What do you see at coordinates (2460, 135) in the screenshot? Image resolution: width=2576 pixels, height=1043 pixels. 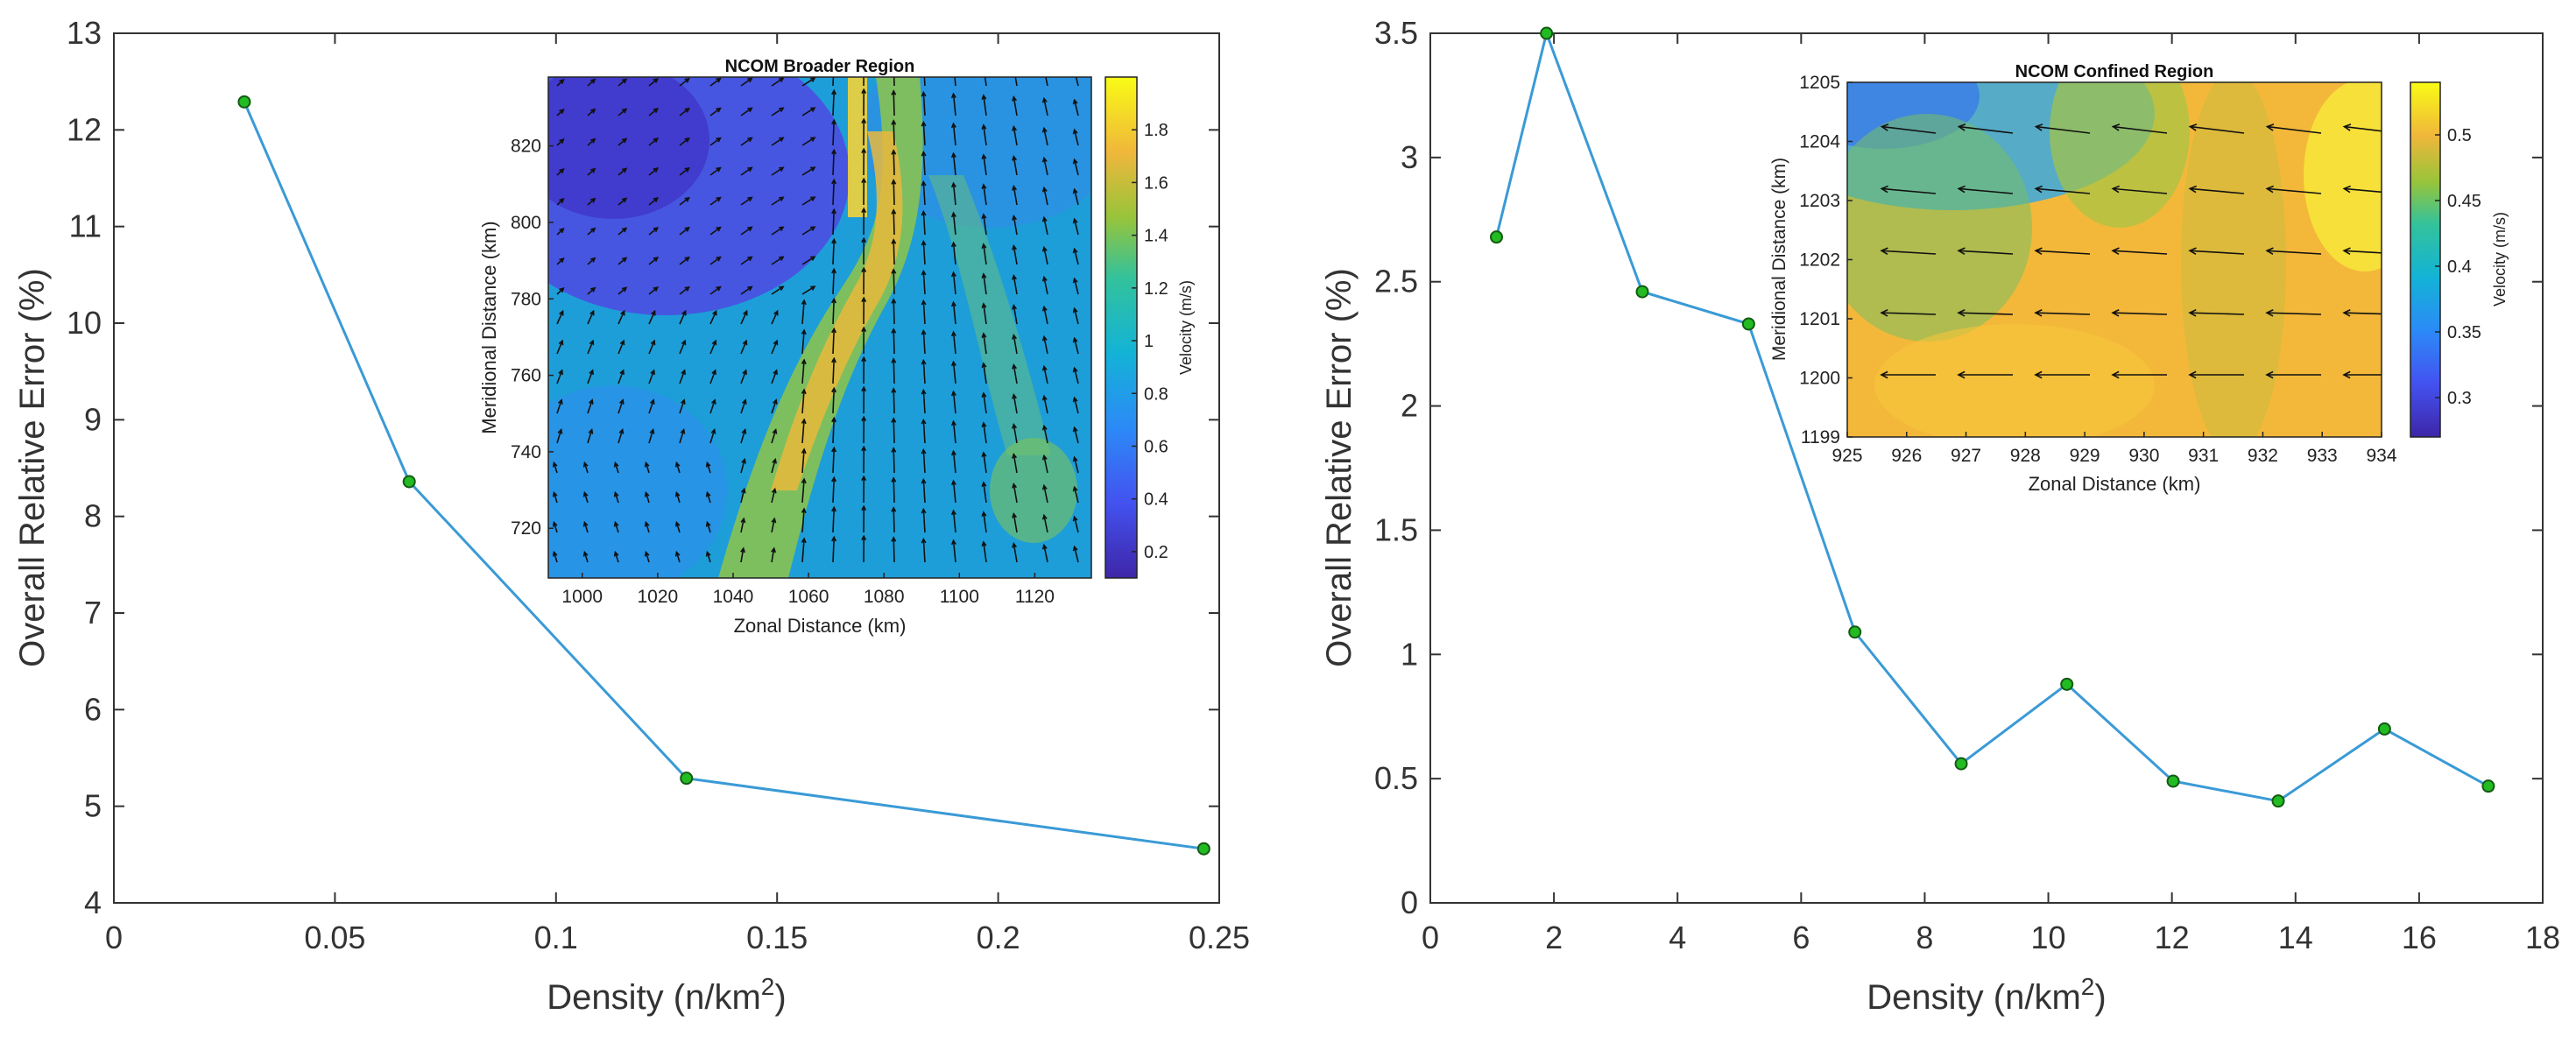 I see `colorbar-tick-label: 0.5` at bounding box center [2460, 135].